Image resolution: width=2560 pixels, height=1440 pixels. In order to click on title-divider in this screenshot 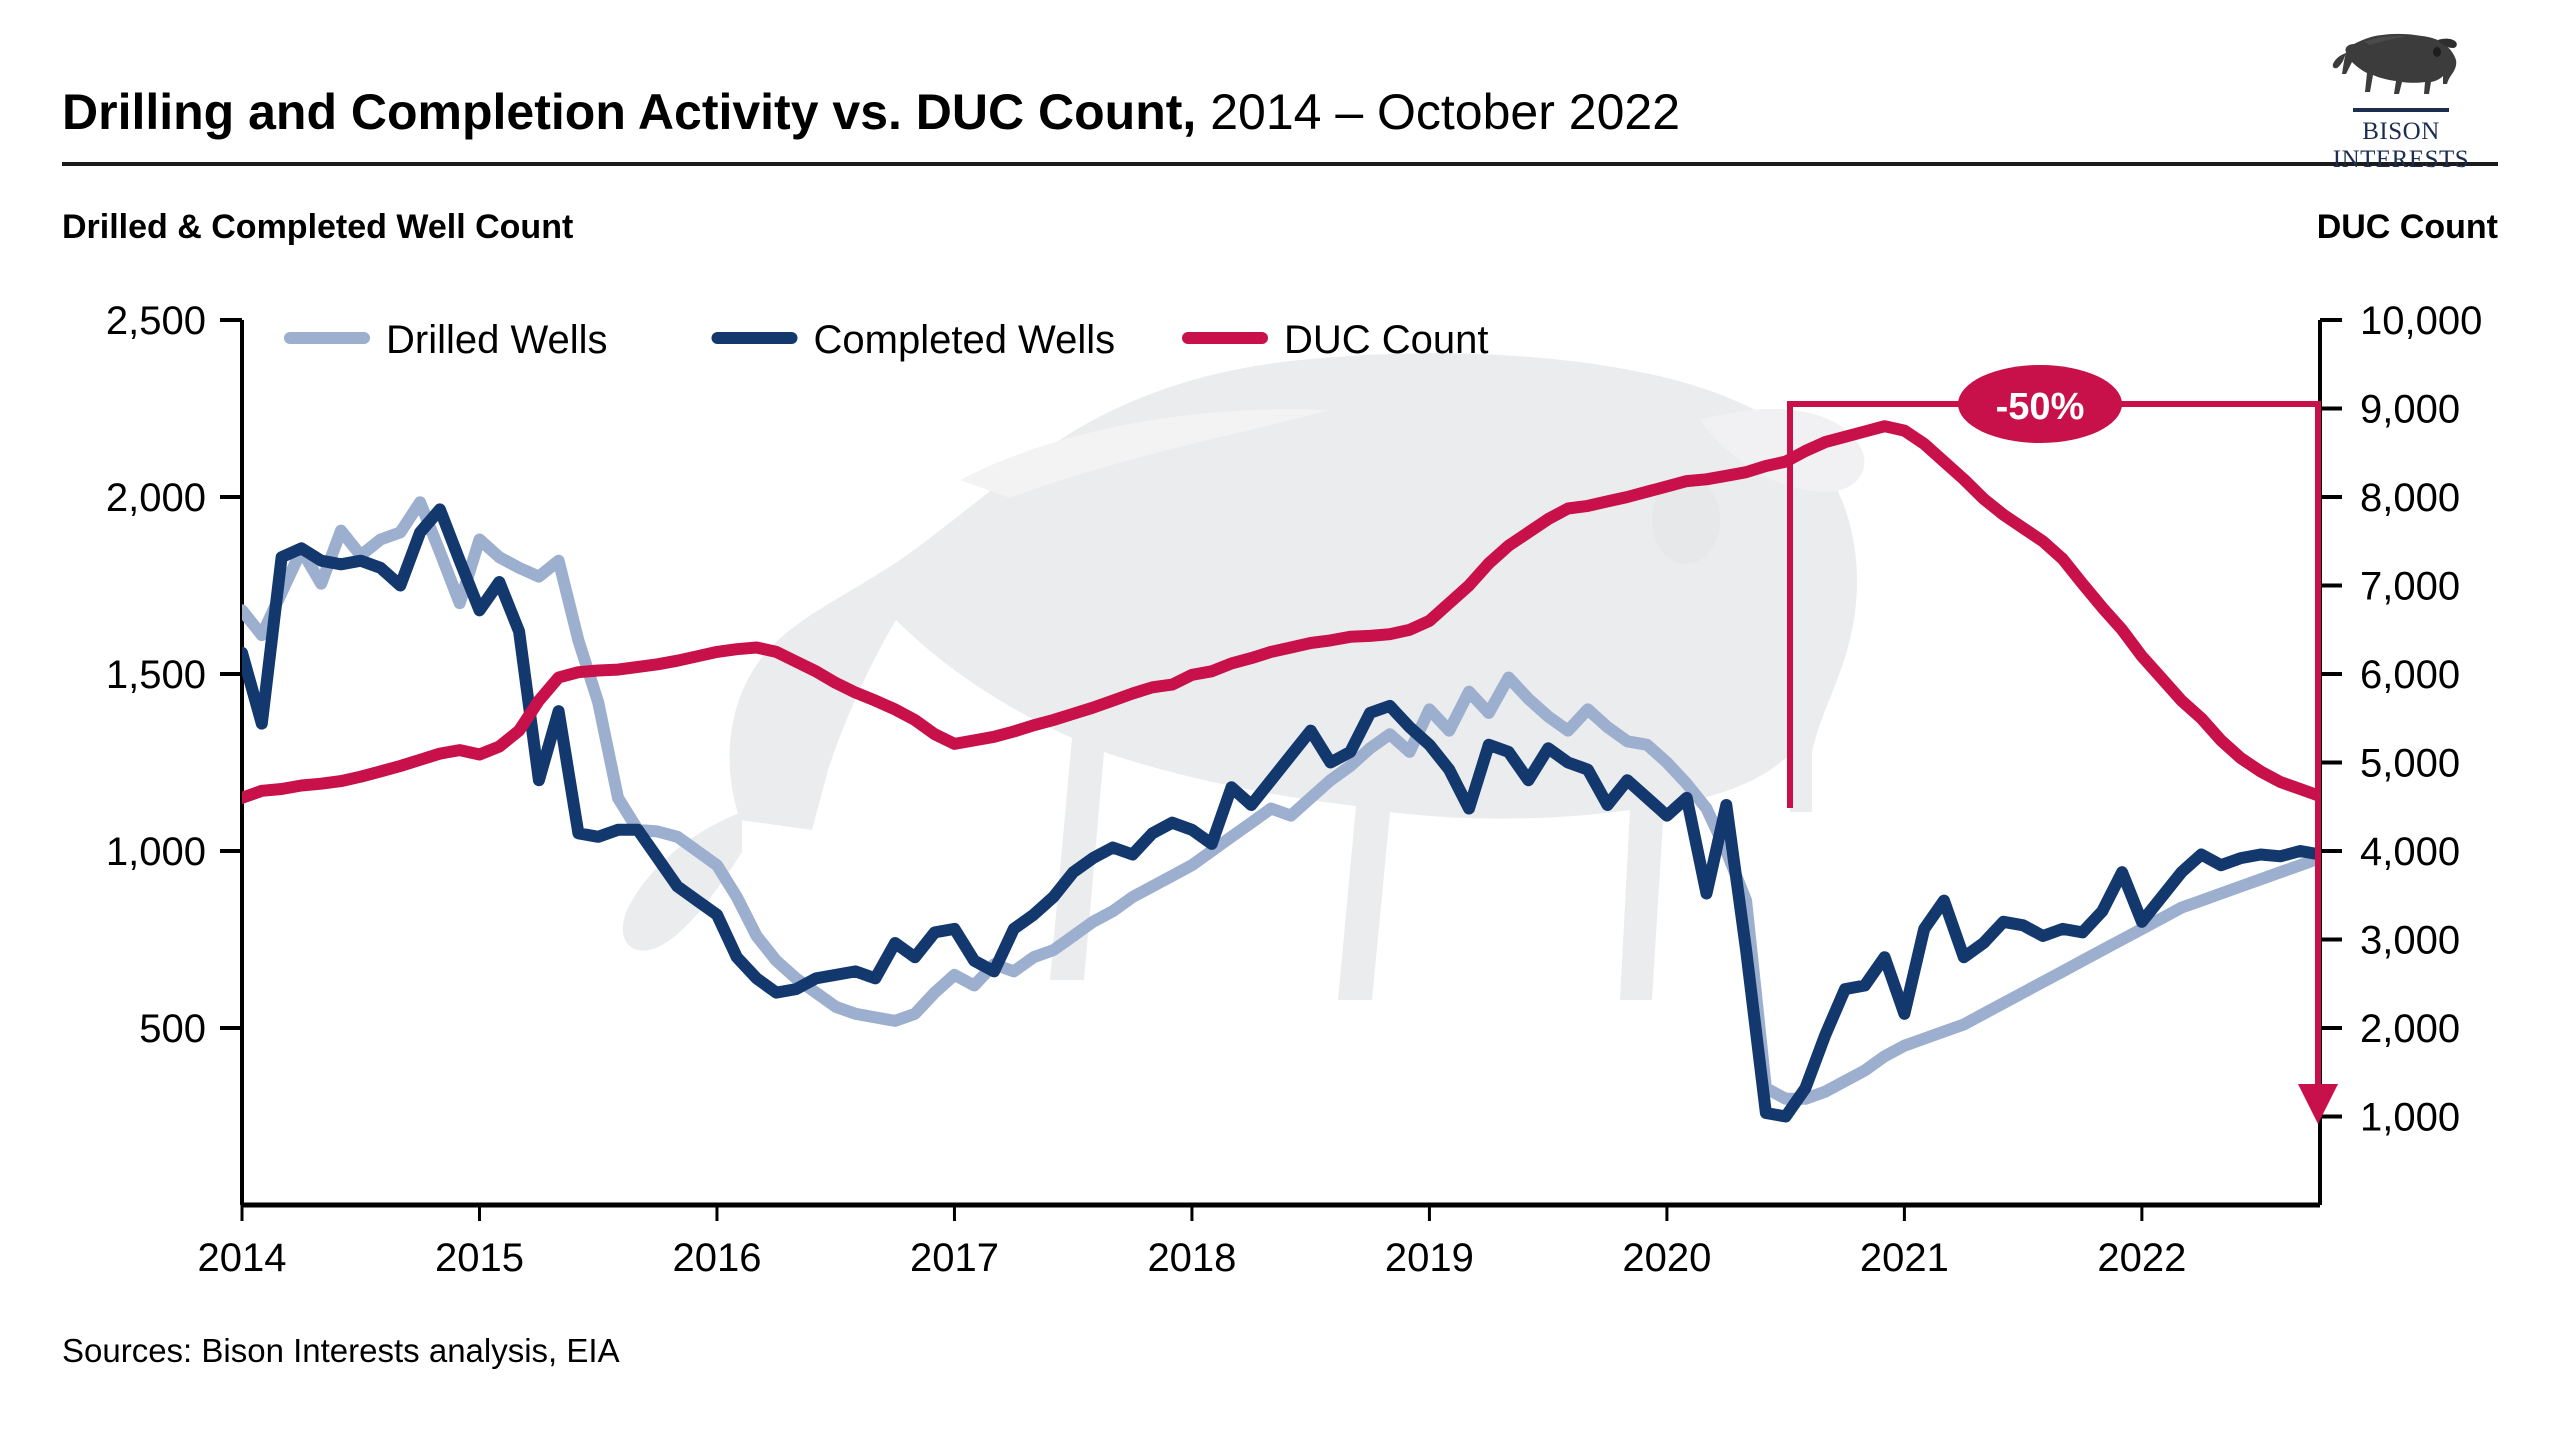, I will do `click(1280, 164)`.